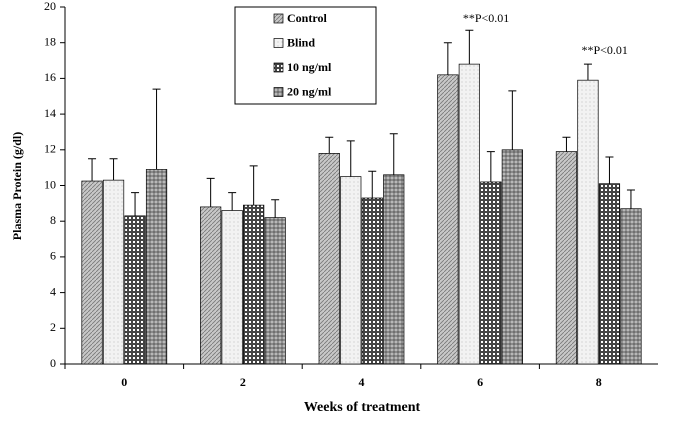 This screenshot has height=422, width=698. Describe the element at coordinates (53, 327) in the screenshot. I see `y-tick-label: 2` at that location.